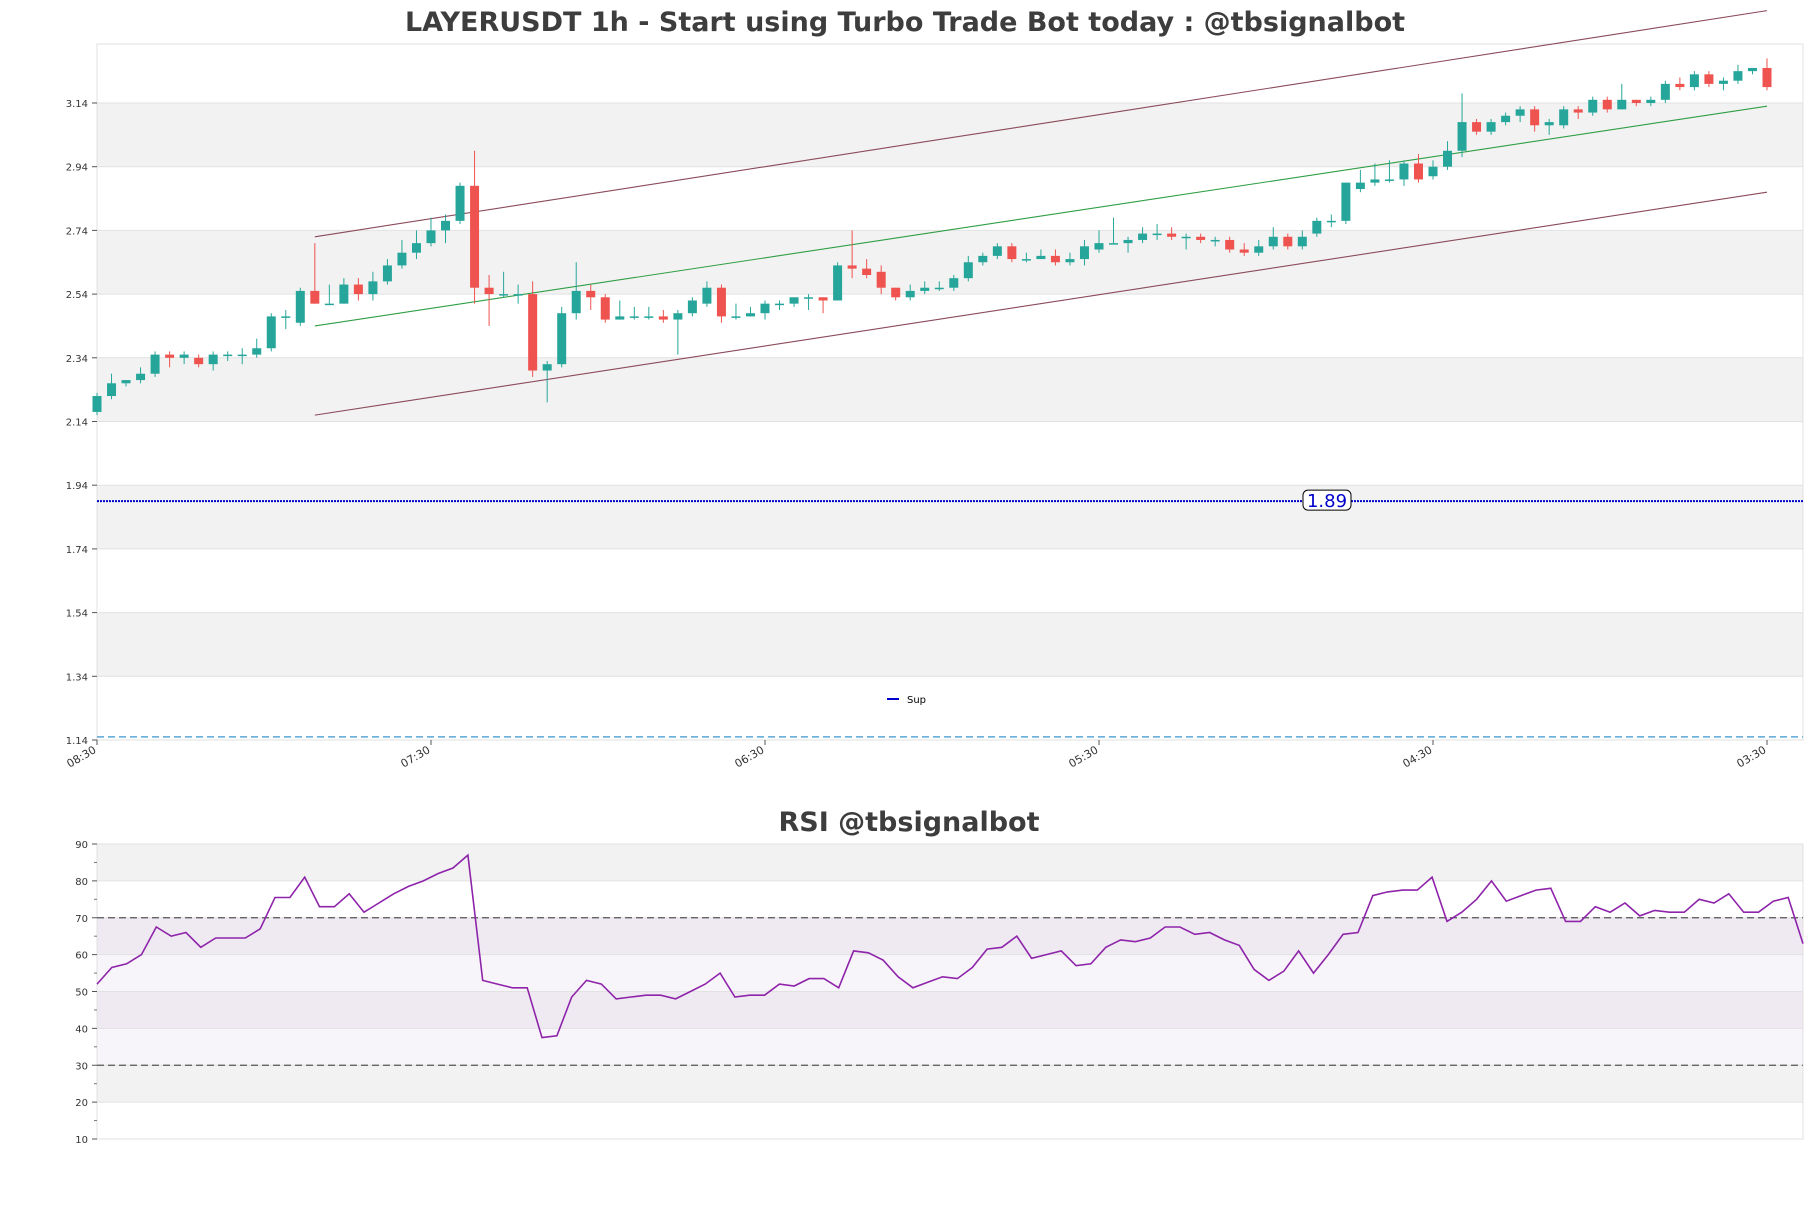 Image resolution: width=1811 pixels, height=1212 pixels. Describe the element at coordinates (77, 677) in the screenshot. I see `price-y-tick-label: 1.34` at that location.